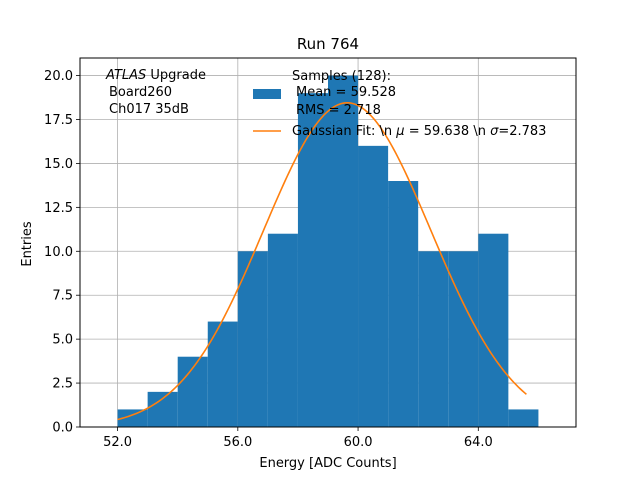  What do you see at coordinates (58, 76) in the screenshot?
I see `y-tick-label: 20.0` at bounding box center [58, 76].